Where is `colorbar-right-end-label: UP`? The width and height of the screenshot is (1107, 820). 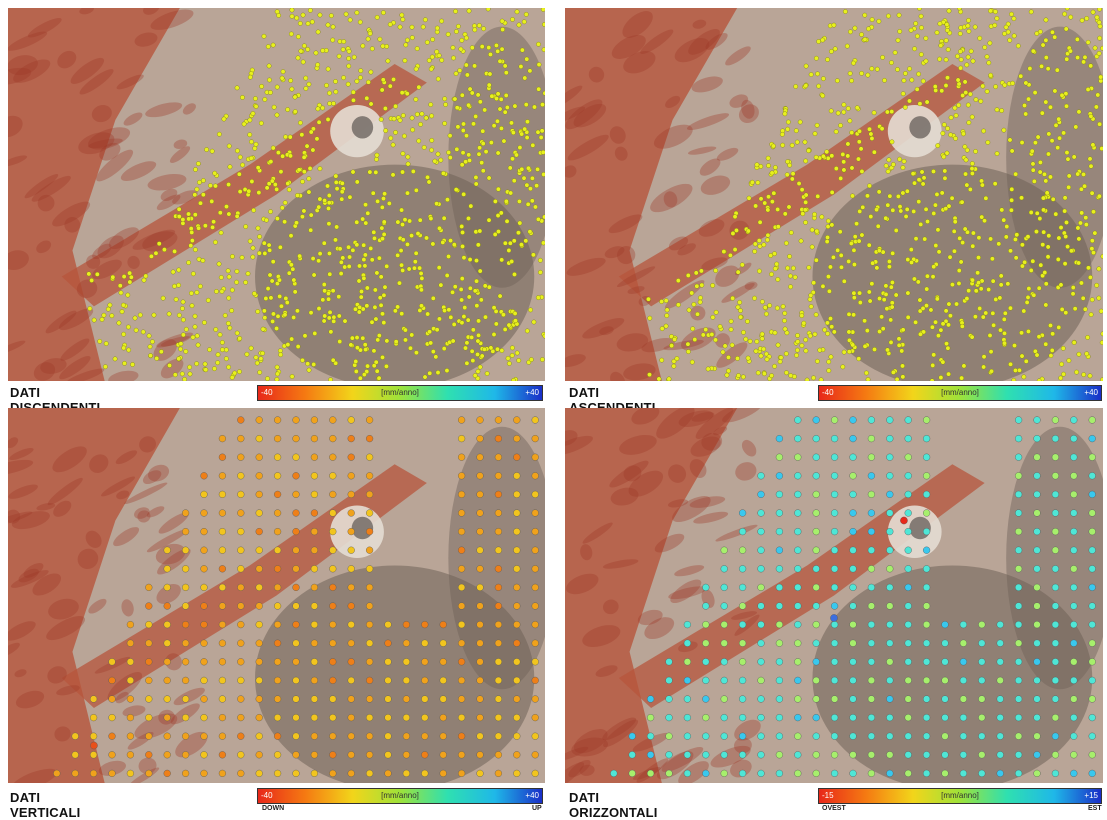 colorbar-right-end-label: UP is located at coordinates (537, 808).